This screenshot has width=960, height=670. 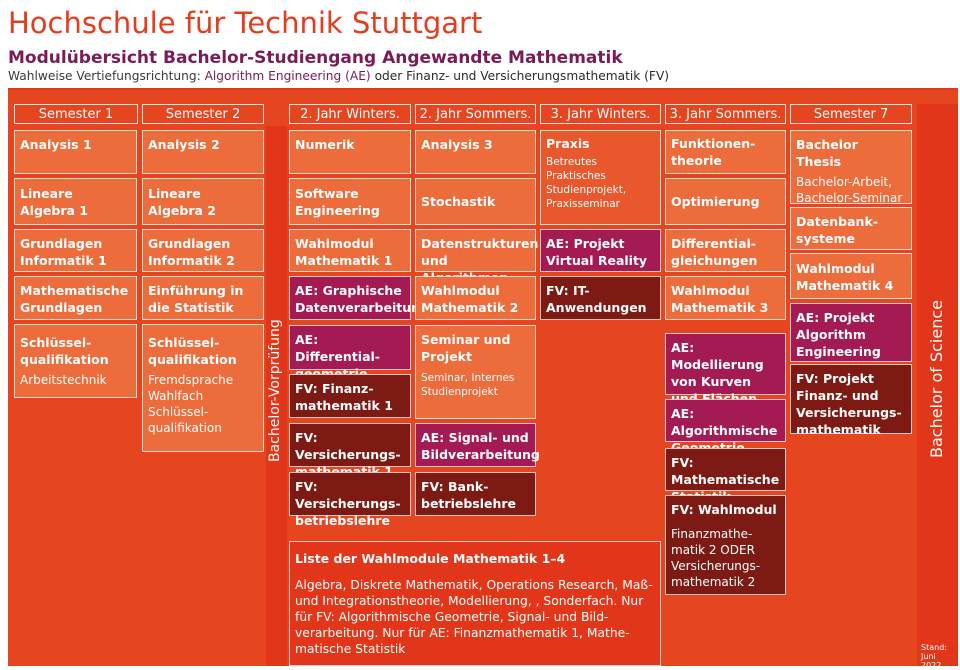 I want to click on module-ae-graphische: AE: Graphische Datenverarbeitung, so click(x=359, y=298).